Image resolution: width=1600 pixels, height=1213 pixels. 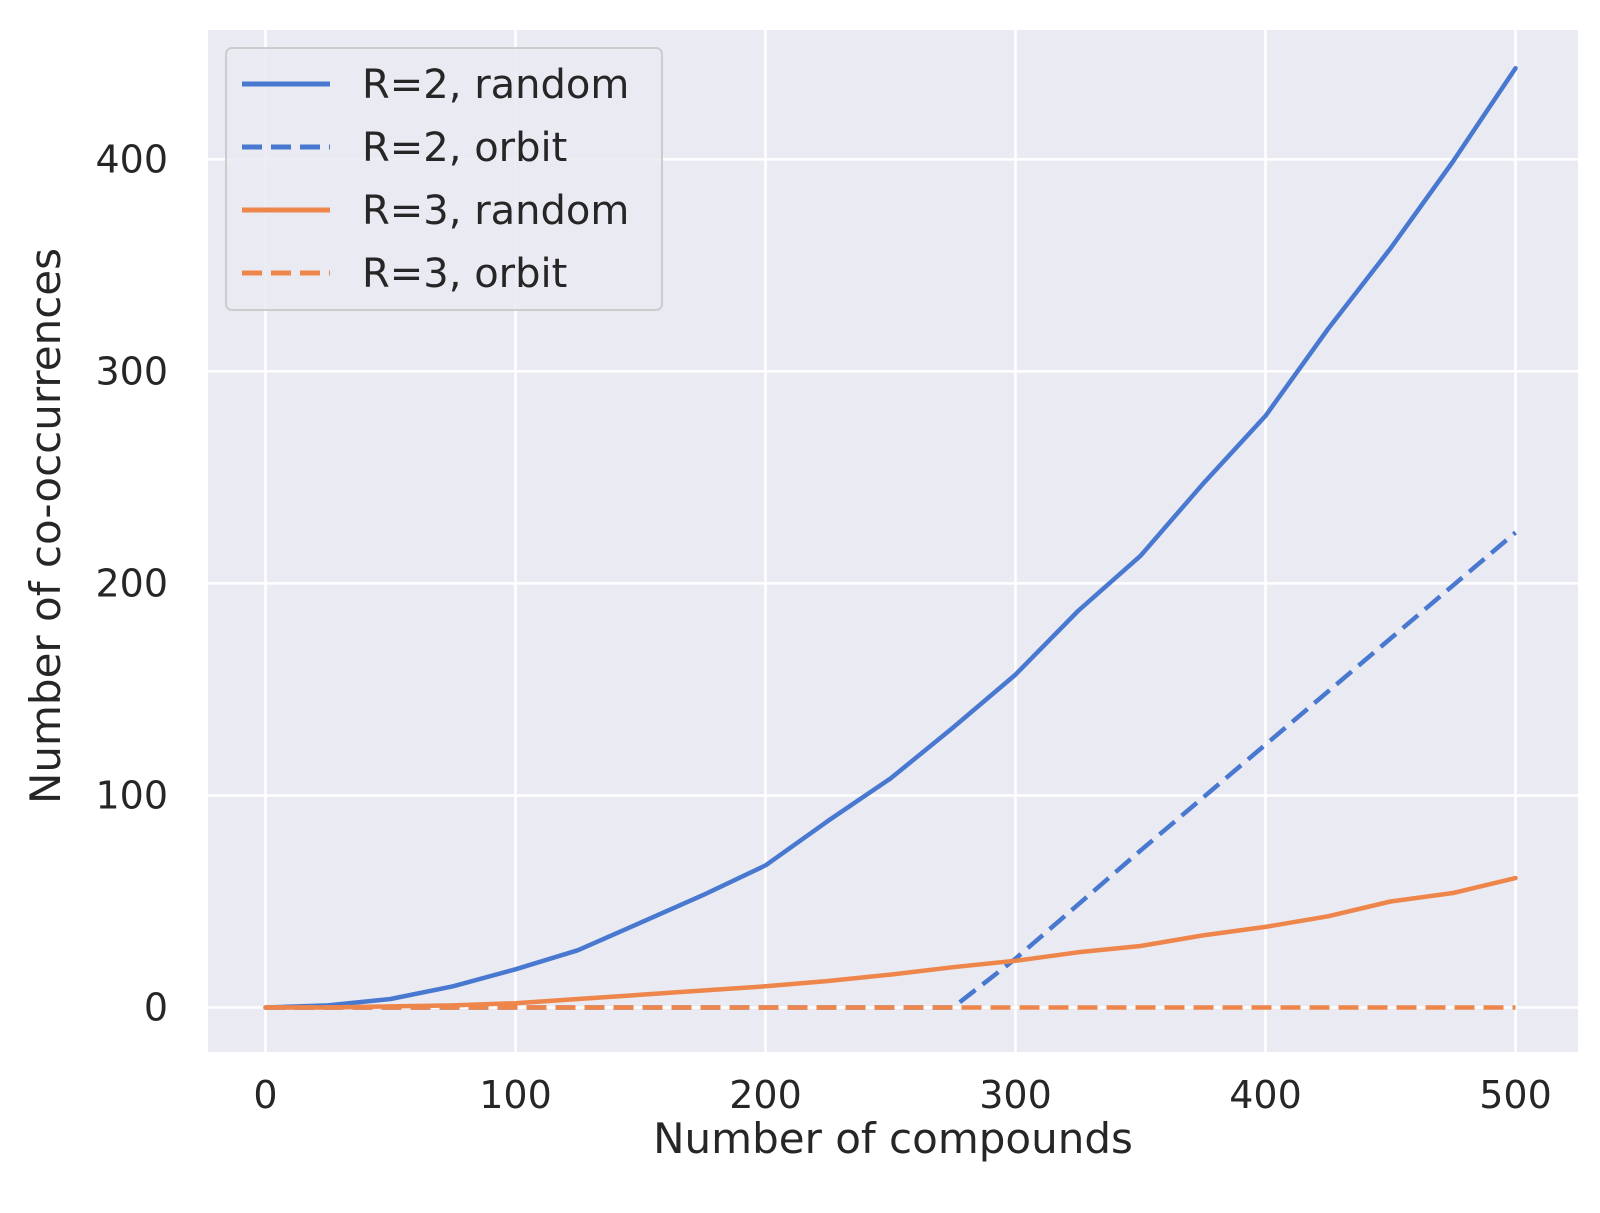 What do you see at coordinates (131, 159) in the screenshot?
I see `y-tick-label: 400` at bounding box center [131, 159].